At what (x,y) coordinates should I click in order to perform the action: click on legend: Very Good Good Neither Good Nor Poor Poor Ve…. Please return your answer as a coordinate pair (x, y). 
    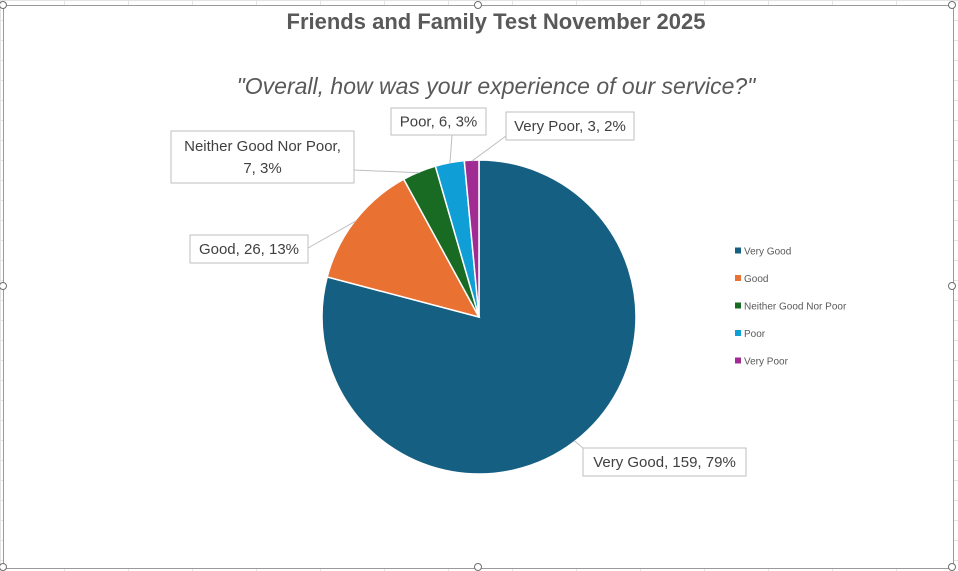
    Looking at the image, I should click on (791, 307).